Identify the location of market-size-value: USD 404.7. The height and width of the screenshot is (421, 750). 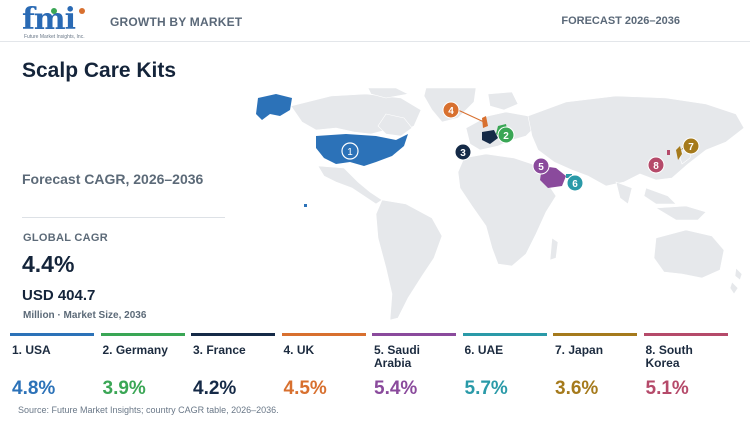
(59, 295).